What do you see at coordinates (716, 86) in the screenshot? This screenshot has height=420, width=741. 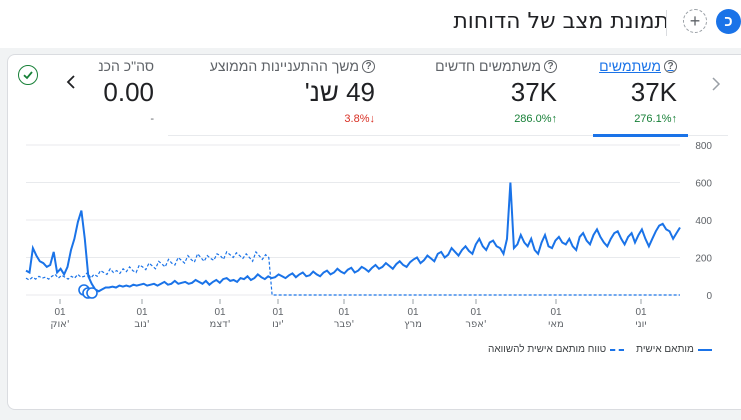 I see `chevron-right-icon` at bounding box center [716, 86].